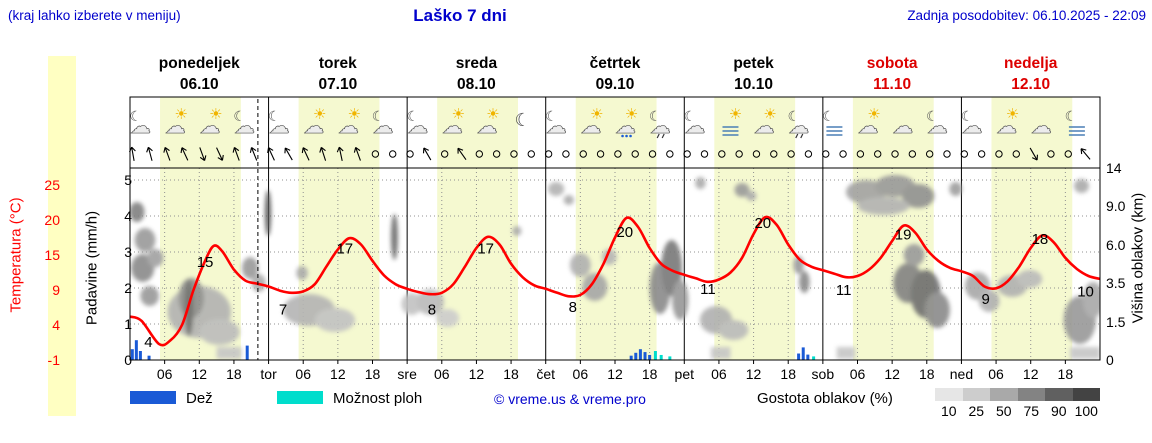 The width and height of the screenshot is (1152, 443). Describe the element at coordinates (460, 15) in the screenshot. I see `page-title: Laško 7 dni` at that location.